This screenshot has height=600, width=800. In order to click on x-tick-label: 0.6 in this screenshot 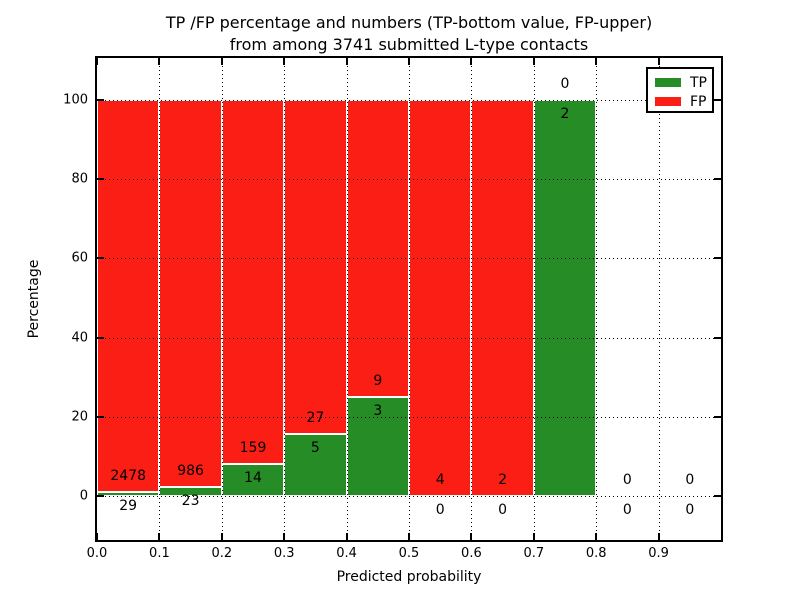, I will do `click(471, 553)`.